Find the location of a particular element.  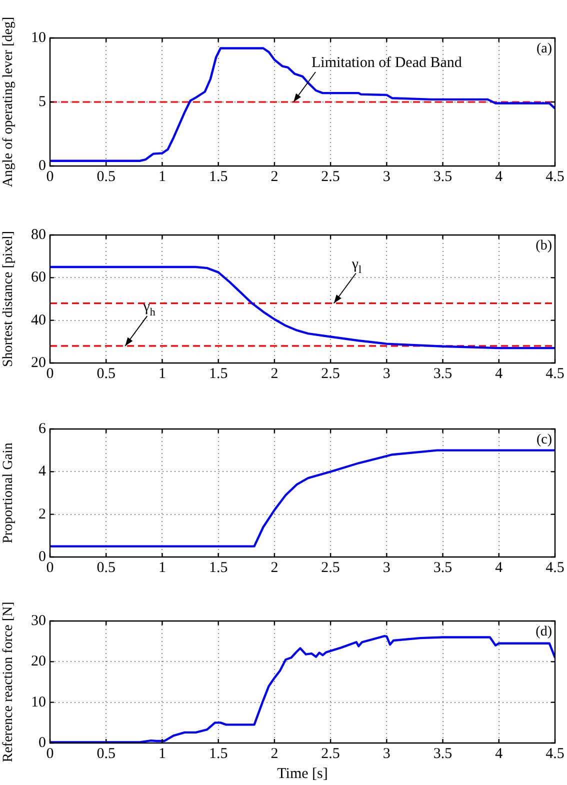

y-tick-label: 4 is located at coordinates (42, 472).